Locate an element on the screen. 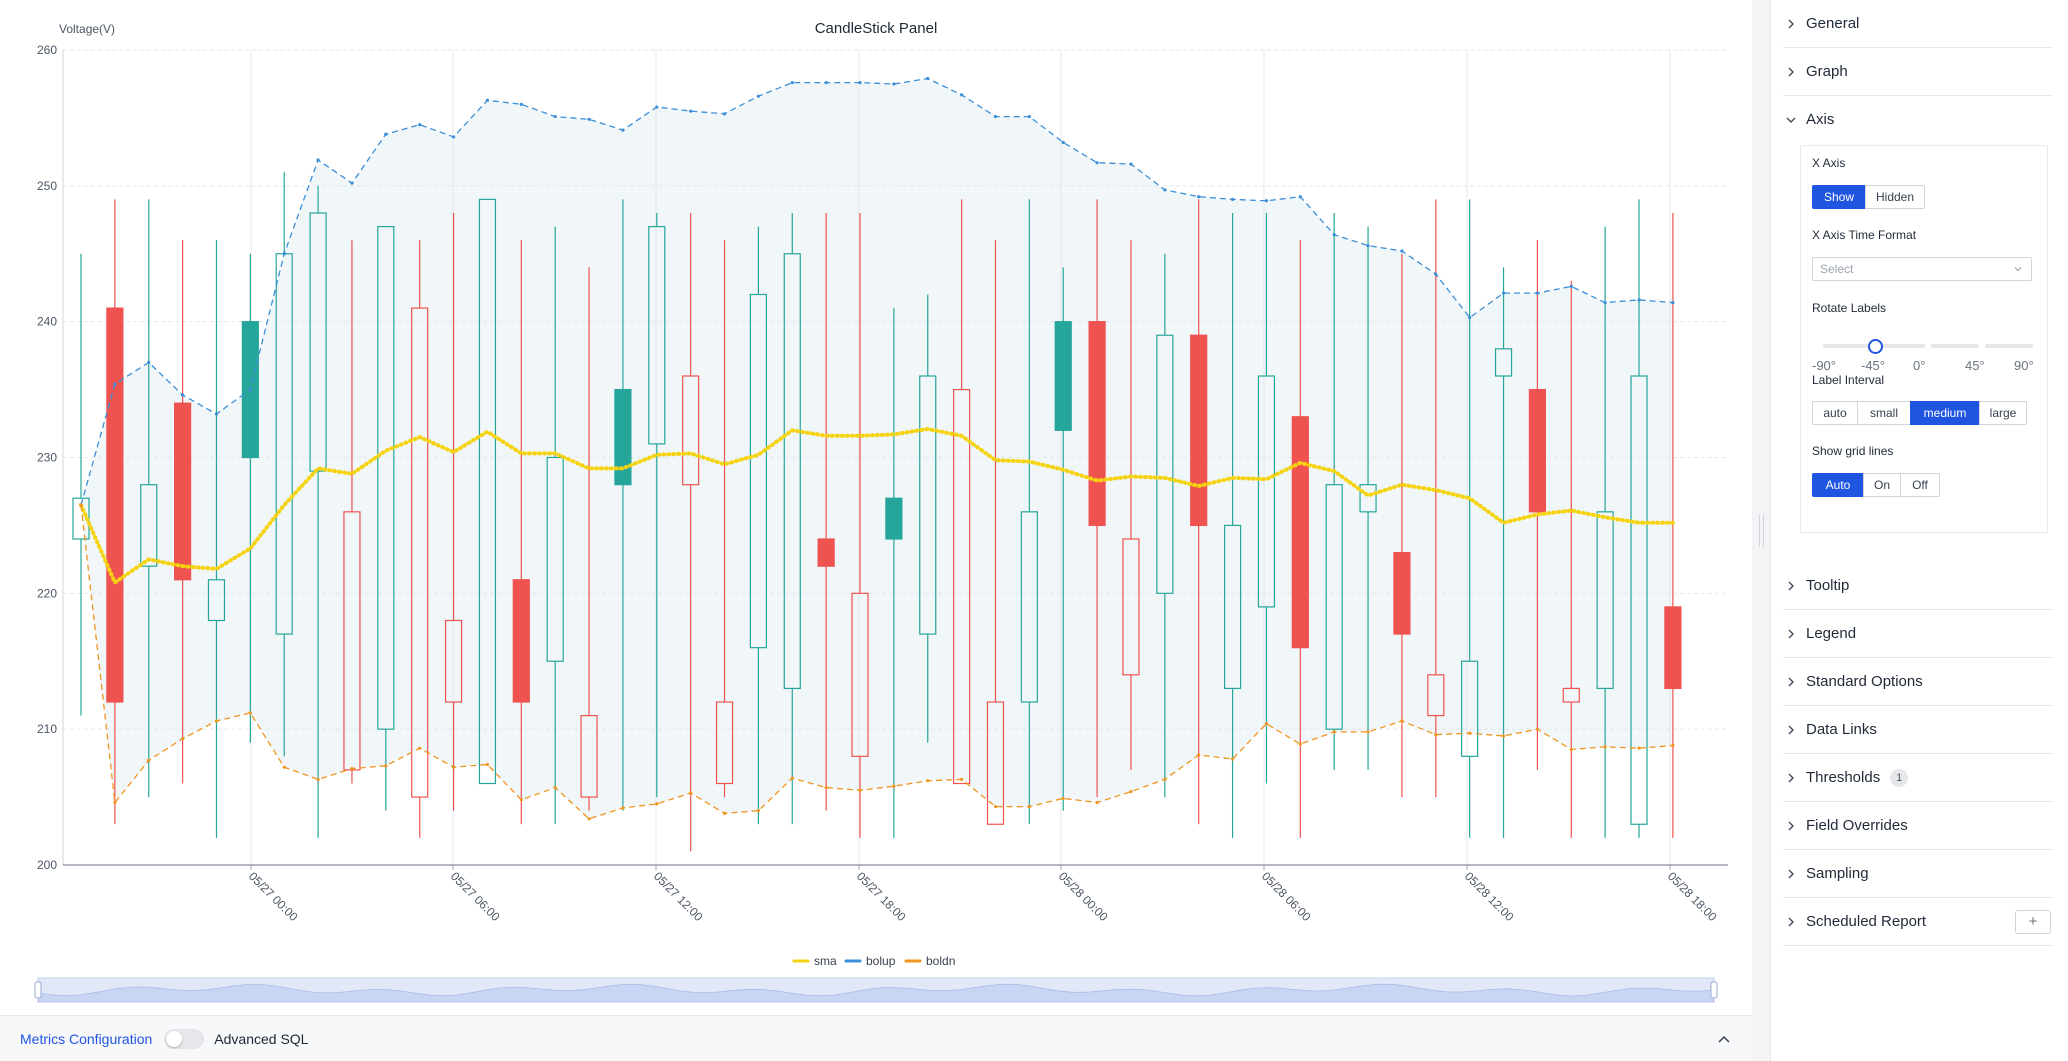 Image resolution: width=2068 pixels, height=1061 pixels. section-field-overrides: Field Overrides is located at coordinates (1918, 826).